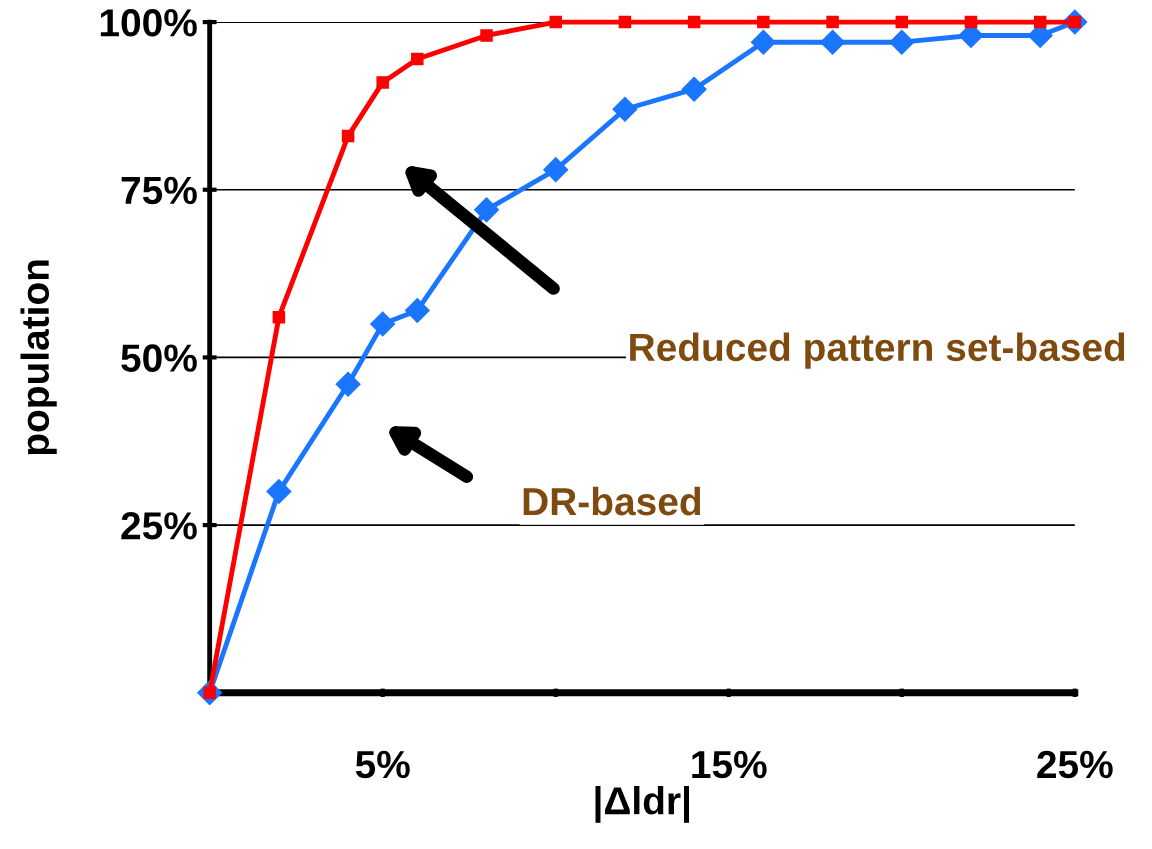  Describe the element at coordinates (612, 501) in the screenshot. I see `annotation: DR-based` at that location.